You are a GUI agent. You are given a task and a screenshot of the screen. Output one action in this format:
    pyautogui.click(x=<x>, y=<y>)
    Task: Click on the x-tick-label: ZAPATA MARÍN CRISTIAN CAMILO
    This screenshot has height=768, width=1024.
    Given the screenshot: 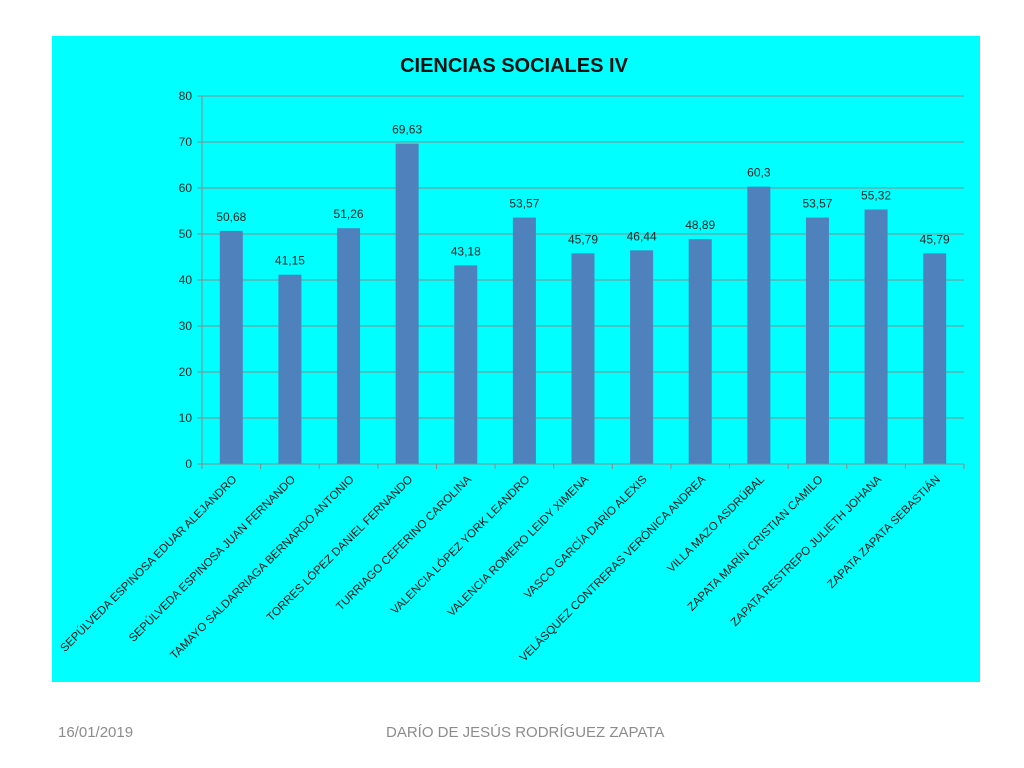 What is the action you would take?
    pyautogui.click(x=755, y=543)
    